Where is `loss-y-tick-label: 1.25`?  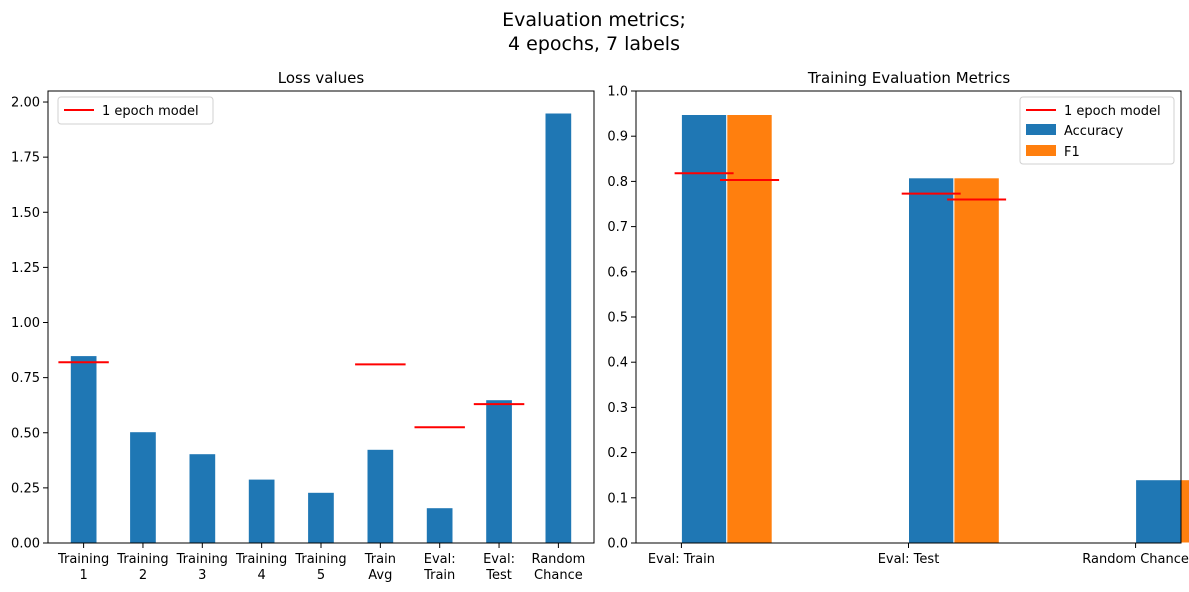
loss-y-tick-label: 1.25 is located at coordinates (25, 268).